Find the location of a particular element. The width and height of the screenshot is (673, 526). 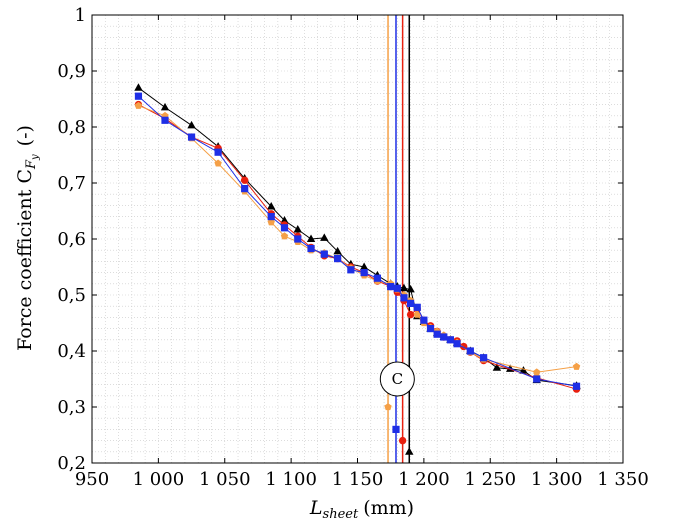

y-tick-label: 0,3 is located at coordinates (71, 407).